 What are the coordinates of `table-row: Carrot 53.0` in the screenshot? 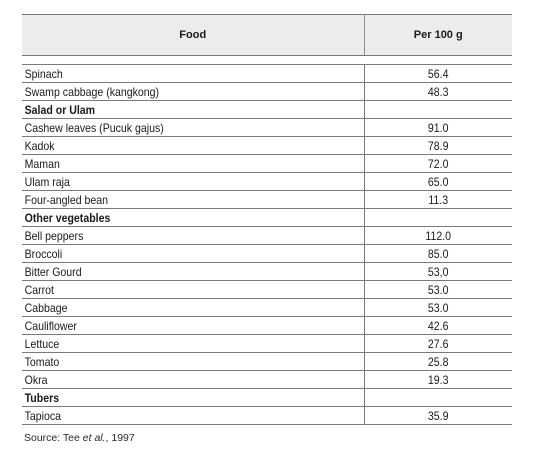 It's located at (267, 289).